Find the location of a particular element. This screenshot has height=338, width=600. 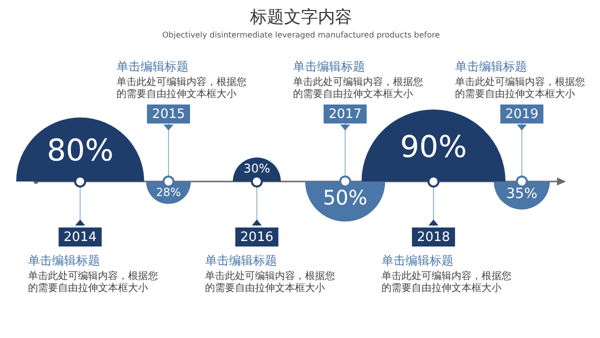

data-label: 28% is located at coordinates (169, 193).